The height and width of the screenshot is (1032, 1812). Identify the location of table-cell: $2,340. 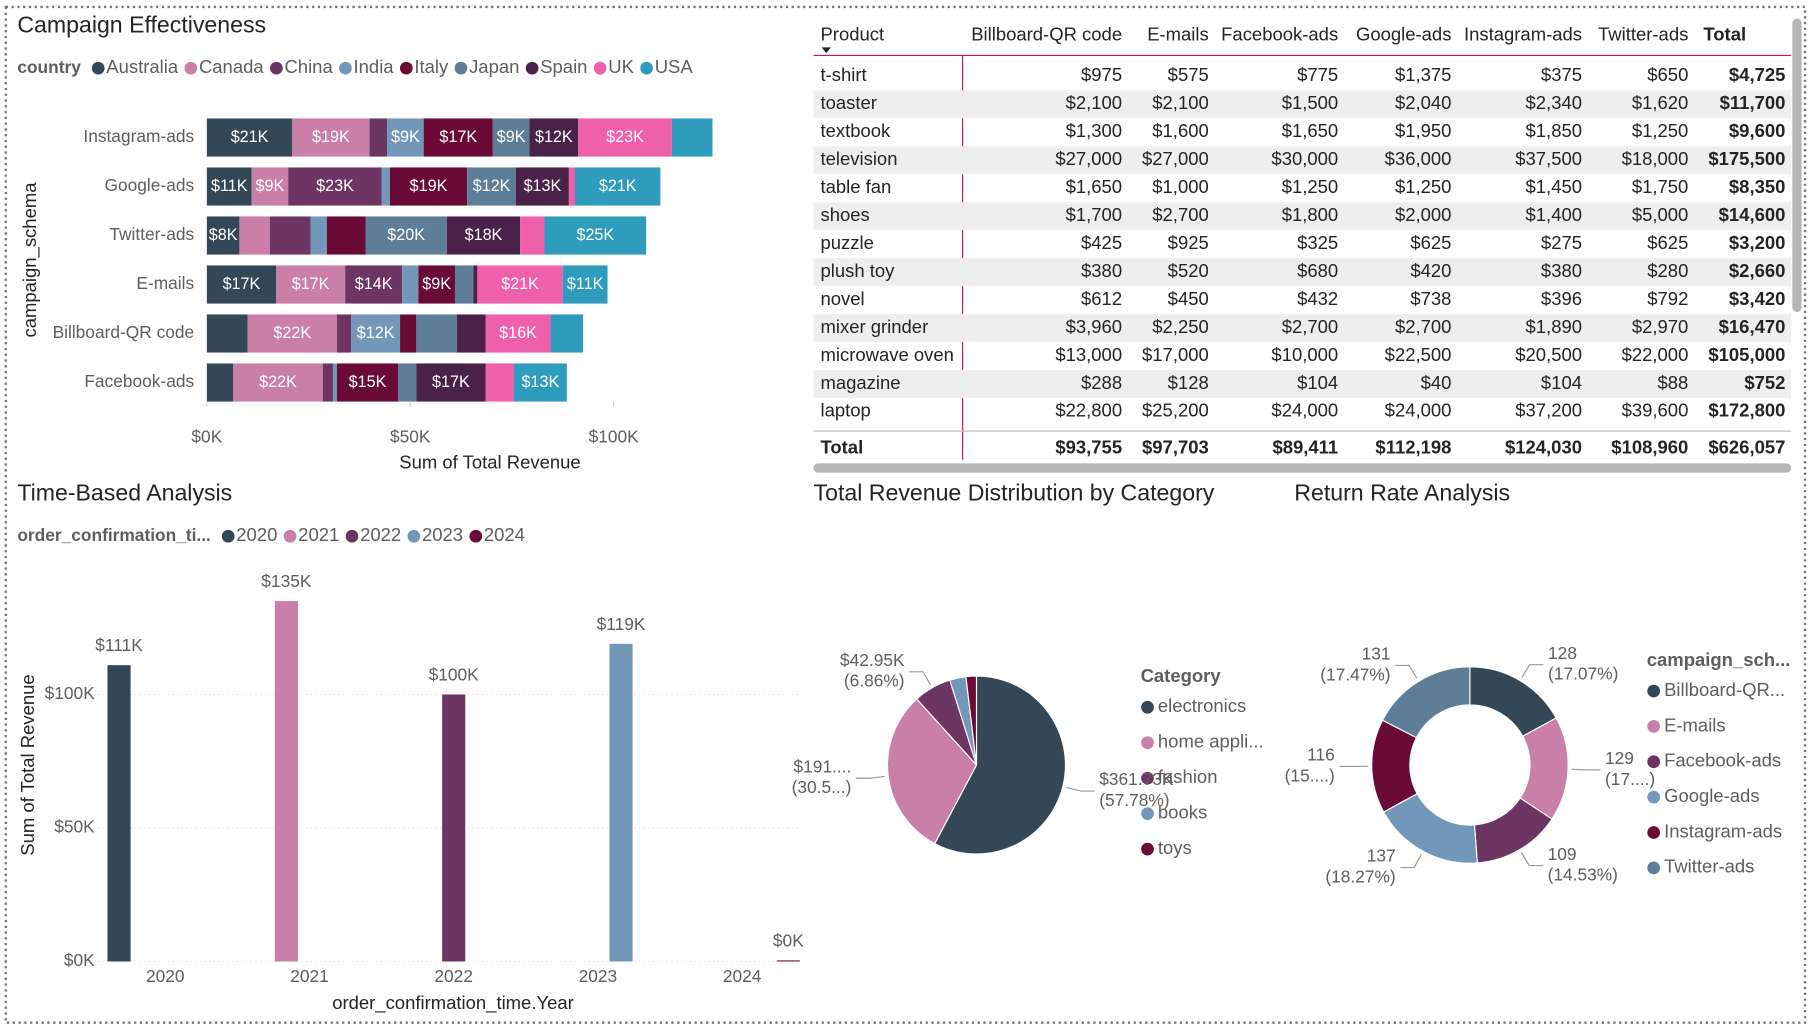
(1554, 102).